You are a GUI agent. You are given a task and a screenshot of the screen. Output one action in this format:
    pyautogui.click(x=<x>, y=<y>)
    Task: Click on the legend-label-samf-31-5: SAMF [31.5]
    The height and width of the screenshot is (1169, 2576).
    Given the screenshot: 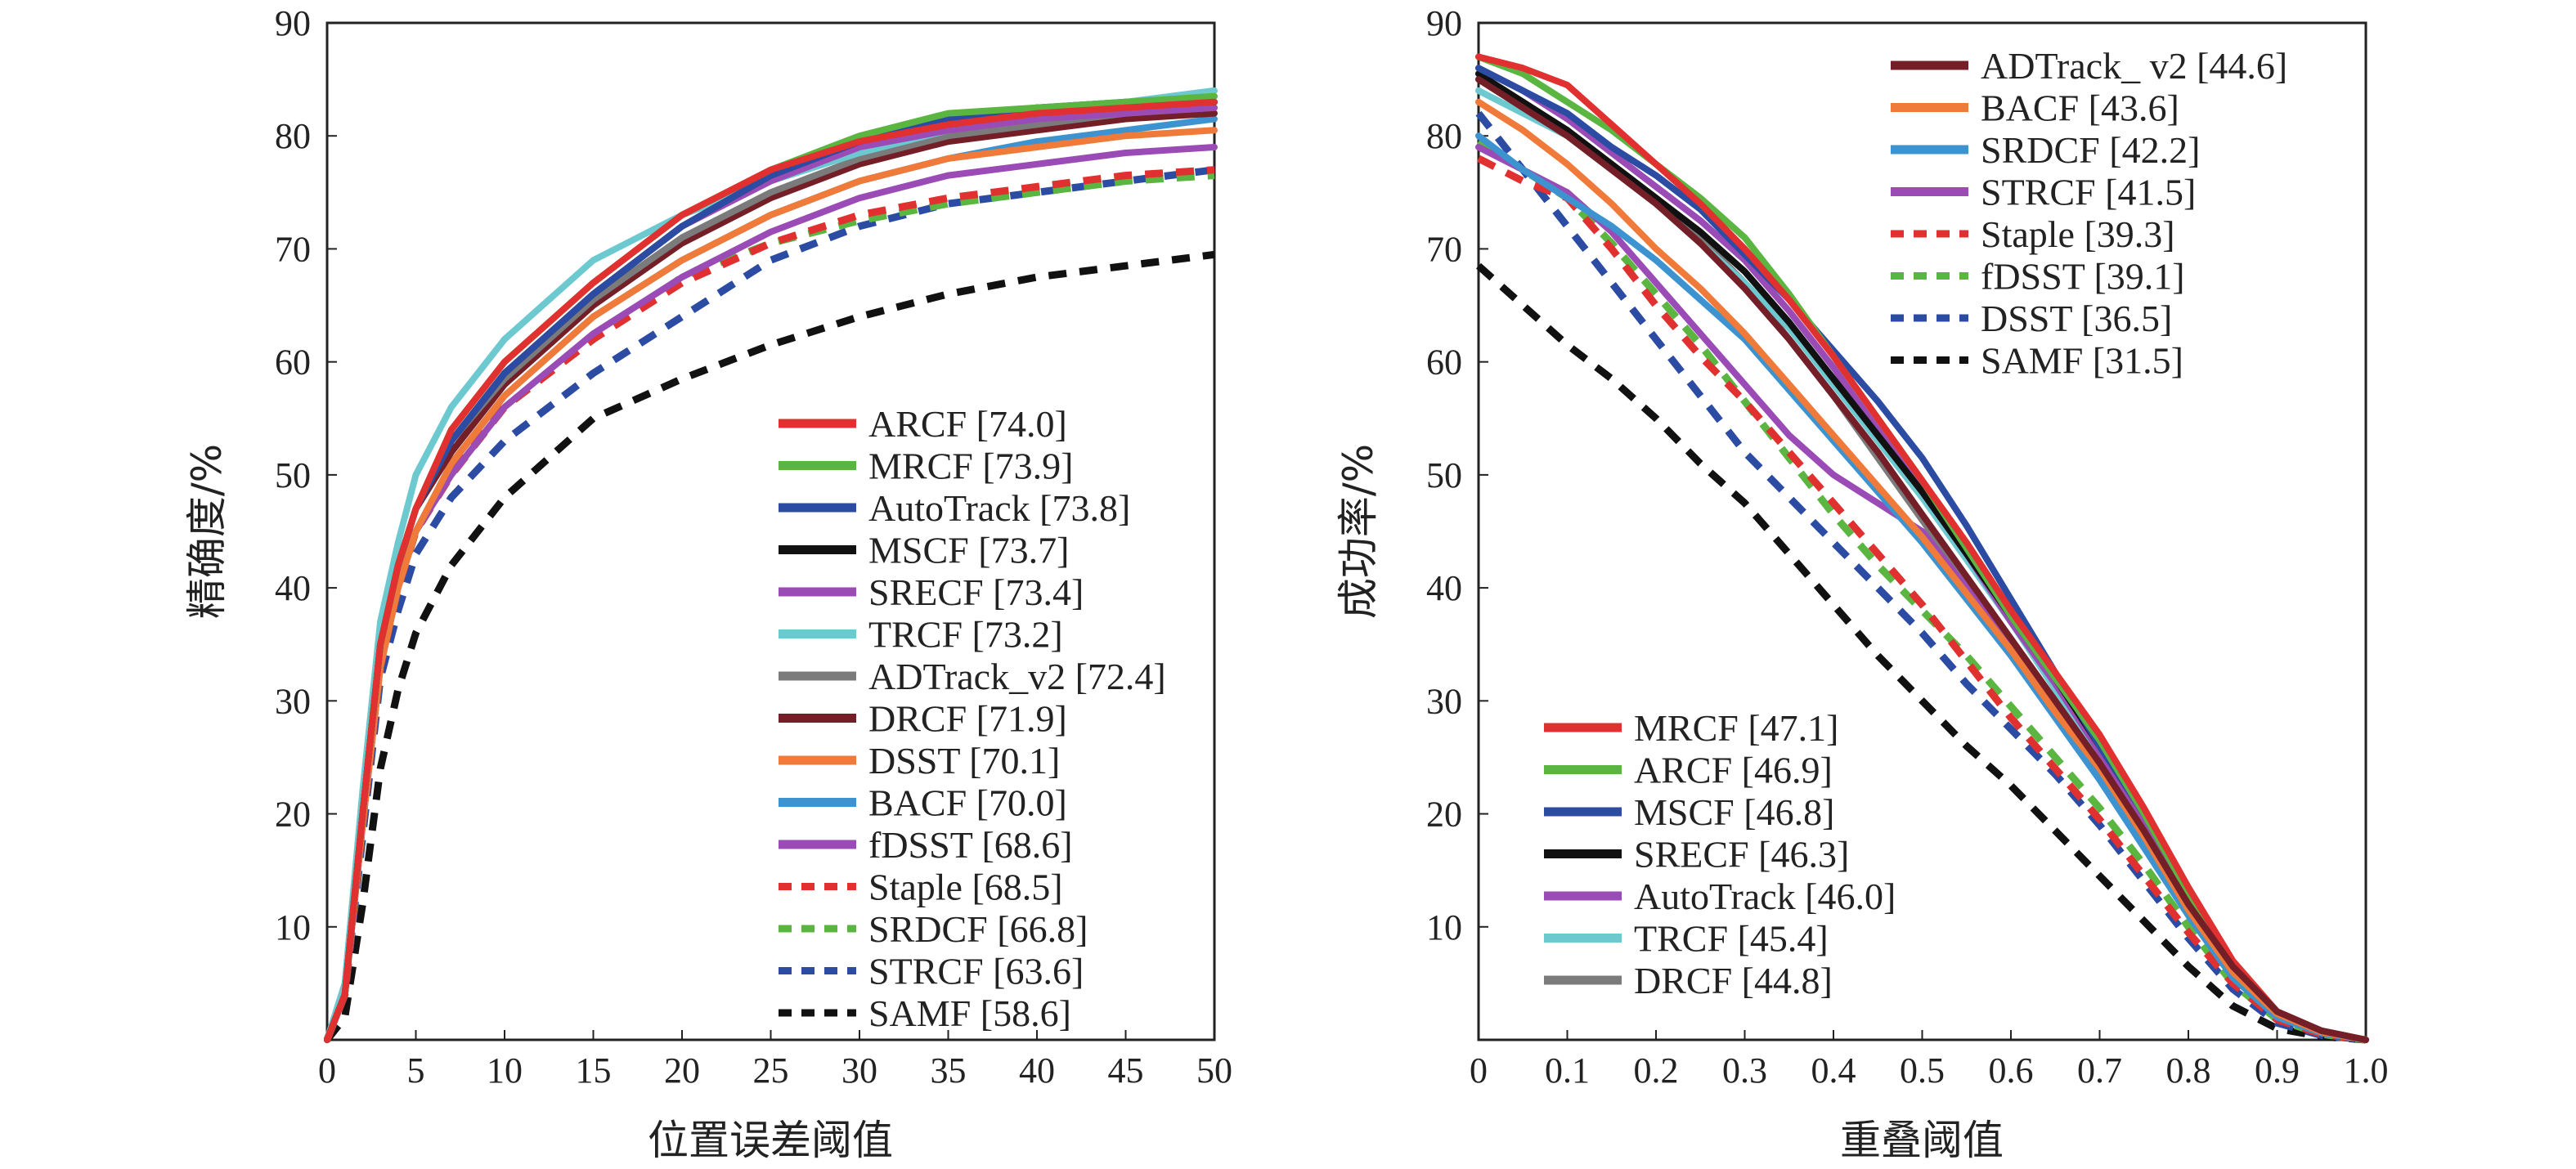 What is the action you would take?
    pyautogui.click(x=2082, y=361)
    